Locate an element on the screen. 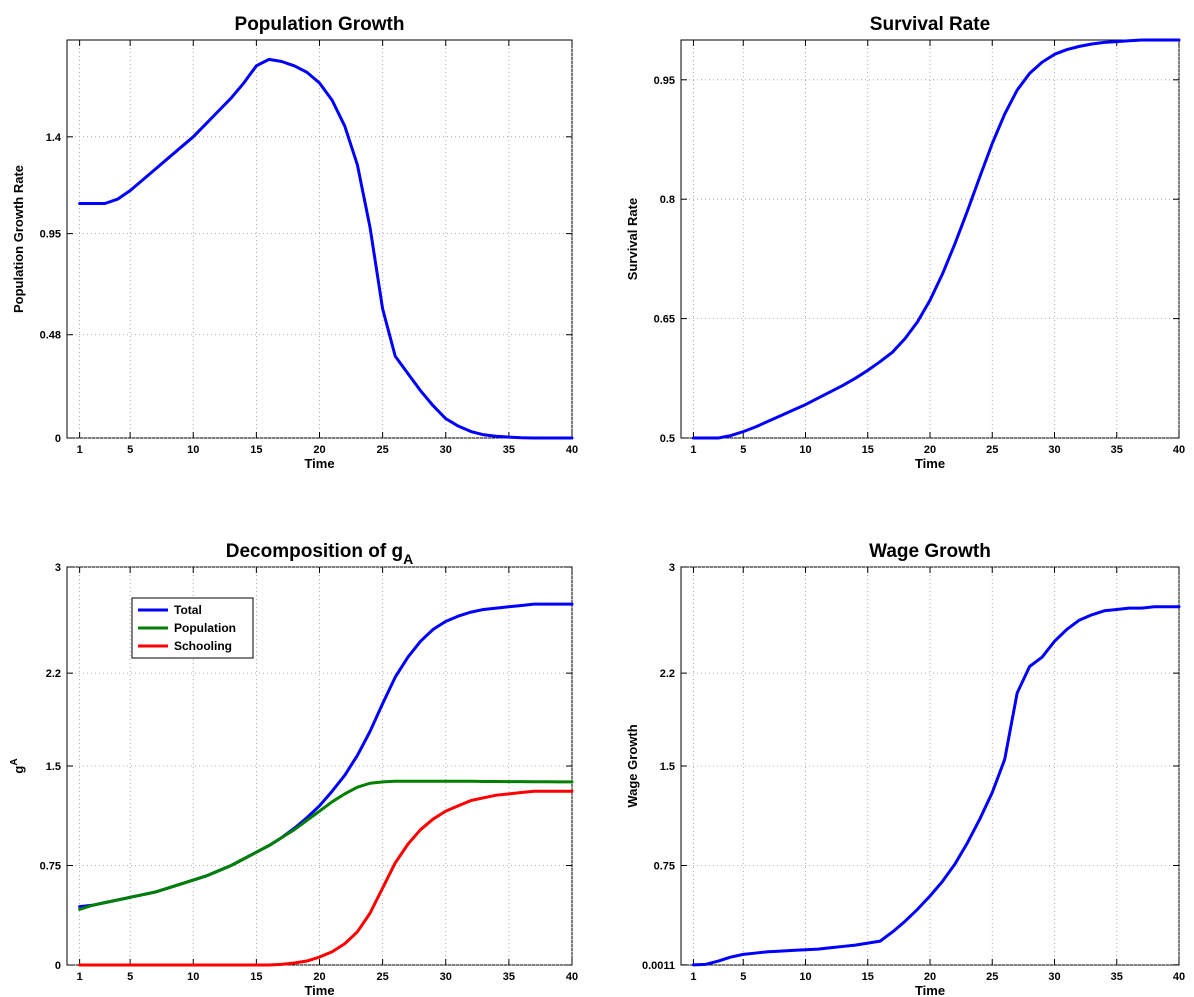 The width and height of the screenshot is (1194, 997). chart-title: Wage Growth is located at coordinates (930, 551).